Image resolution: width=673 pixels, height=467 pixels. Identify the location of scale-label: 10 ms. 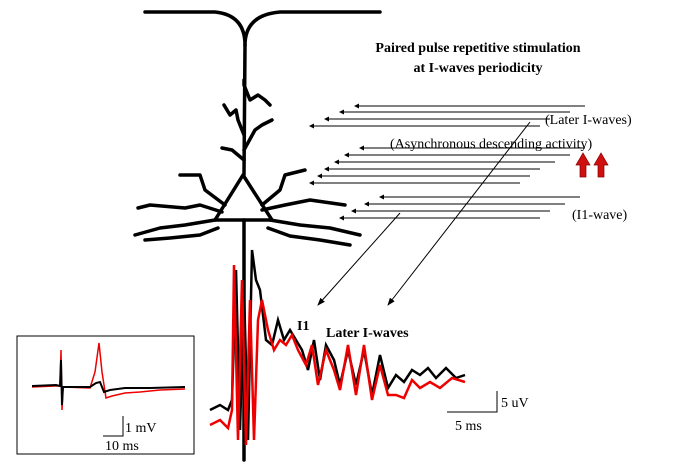
(122, 446).